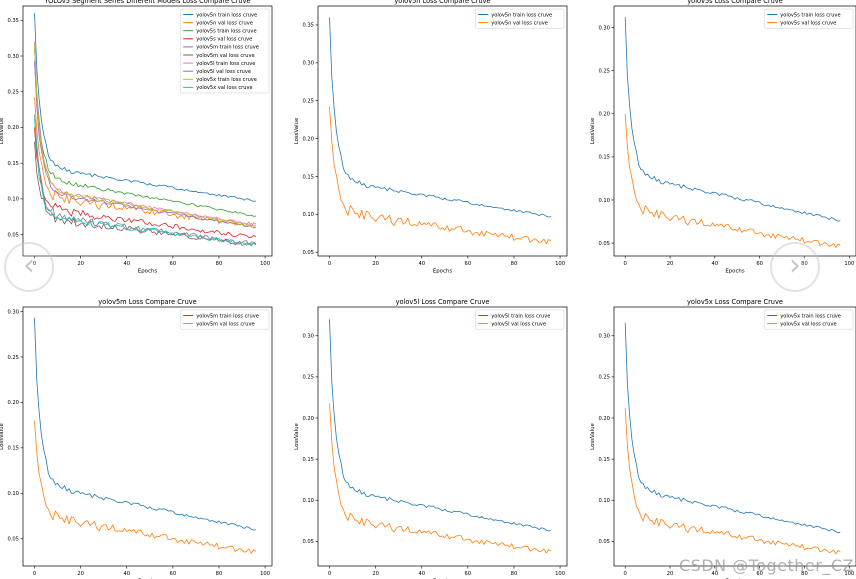  I want to click on chart-title: yolov5l Loss Compare Cruve, so click(443, 302).